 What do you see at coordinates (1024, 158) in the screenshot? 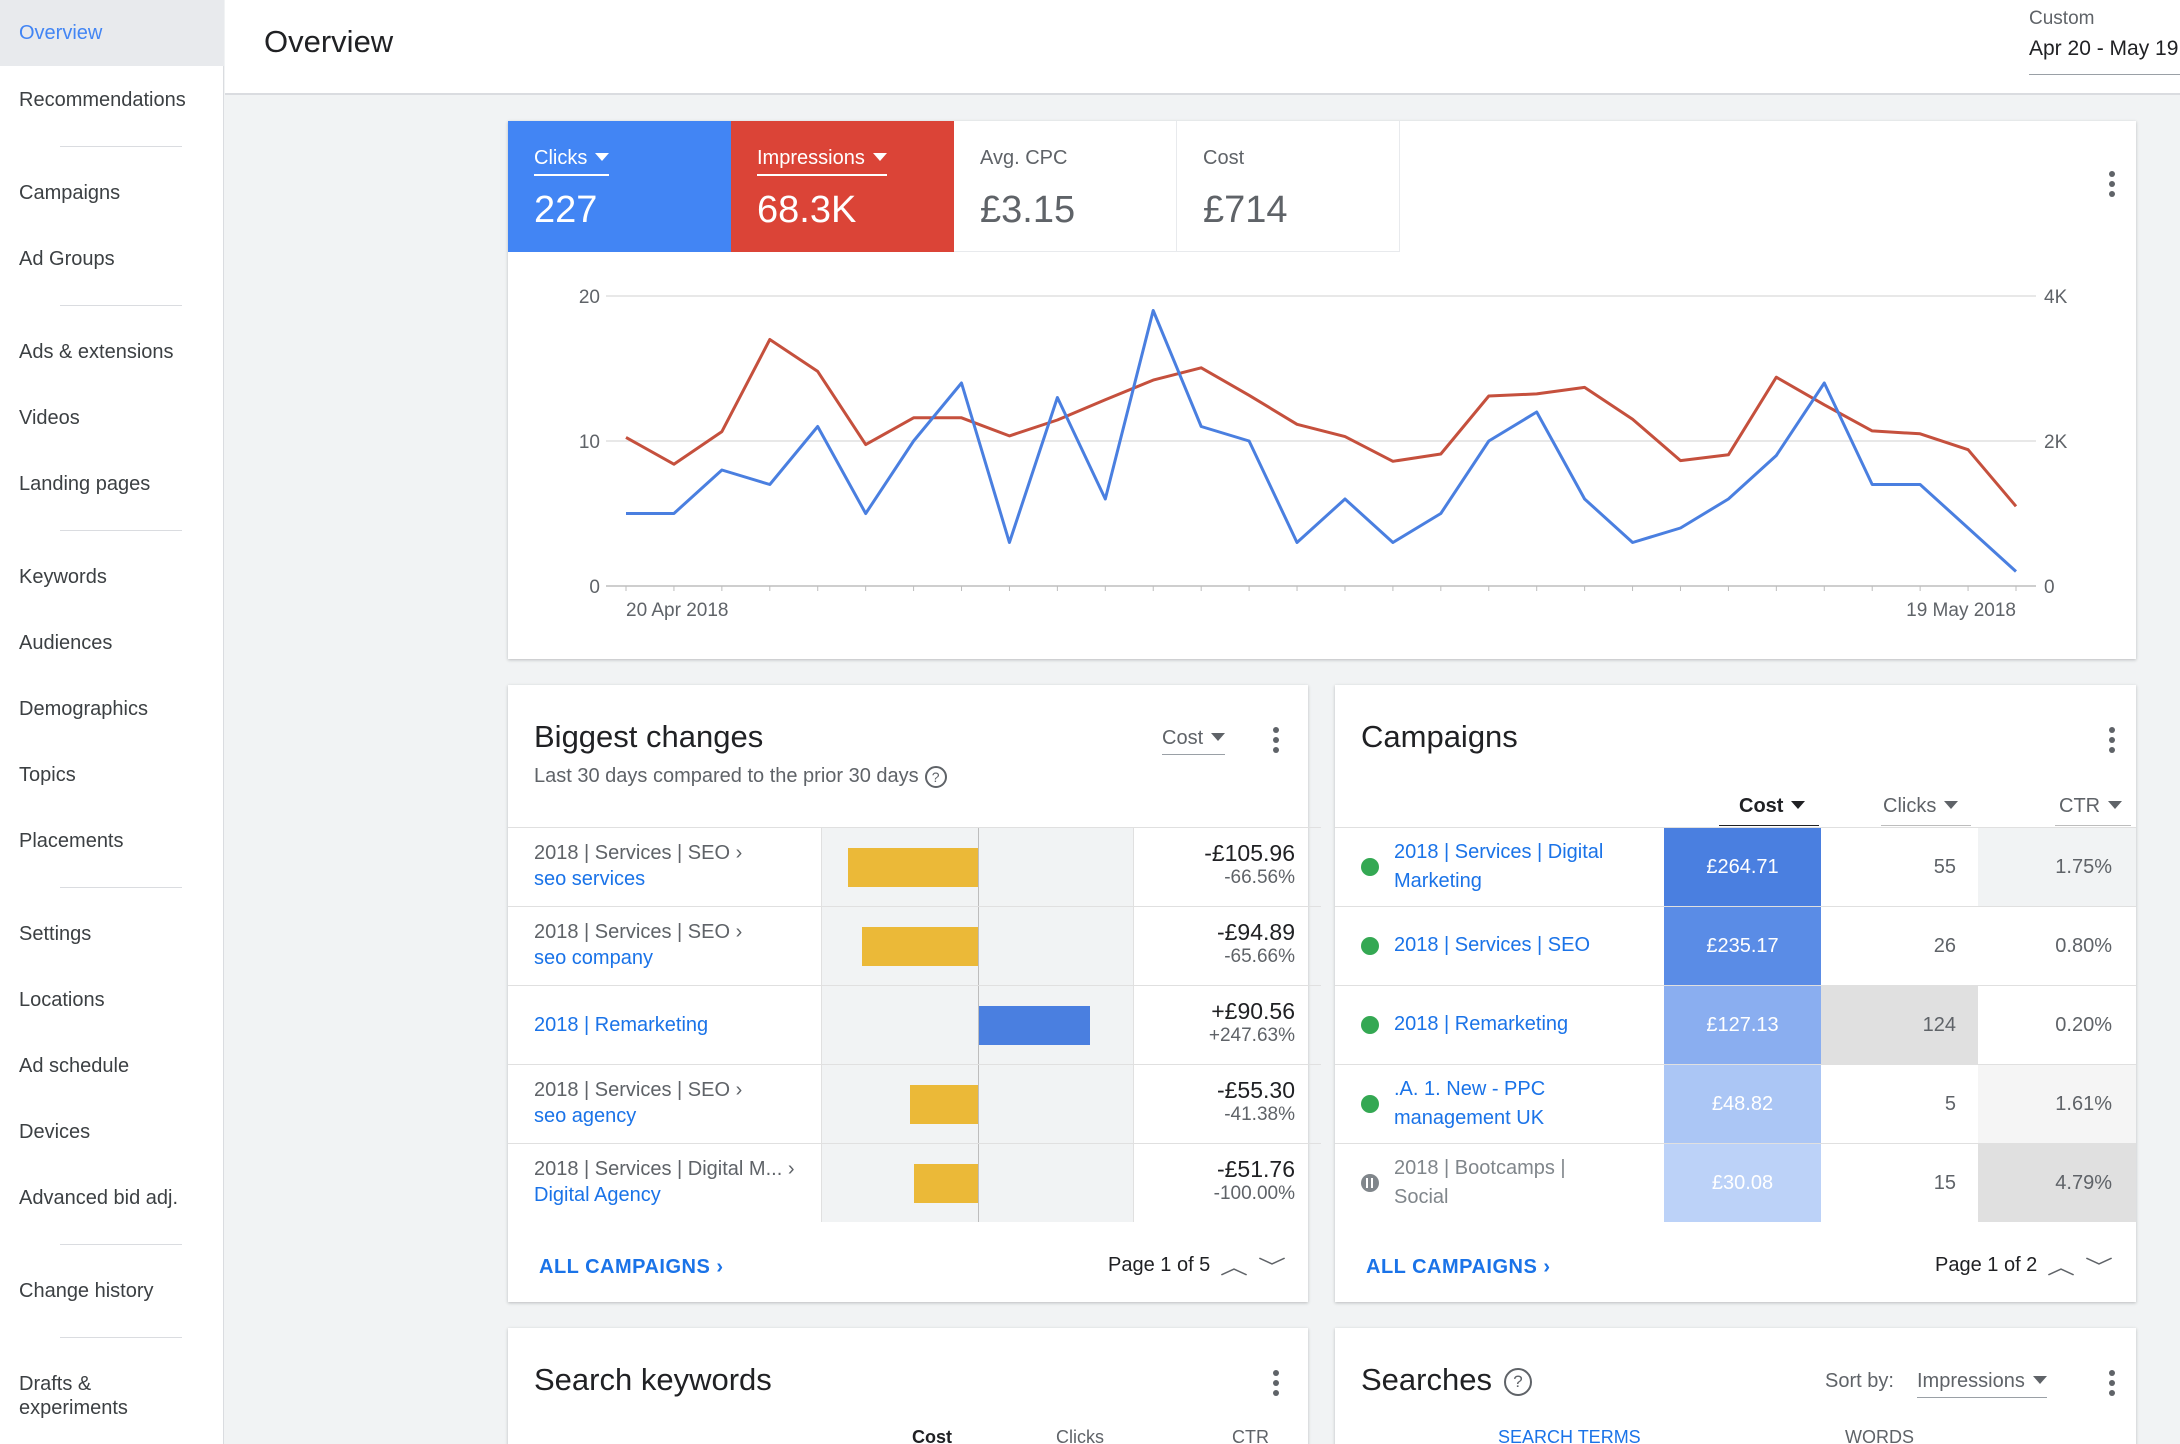
I see `metric-label: Avg. CPC` at bounding box center [1024, 158].